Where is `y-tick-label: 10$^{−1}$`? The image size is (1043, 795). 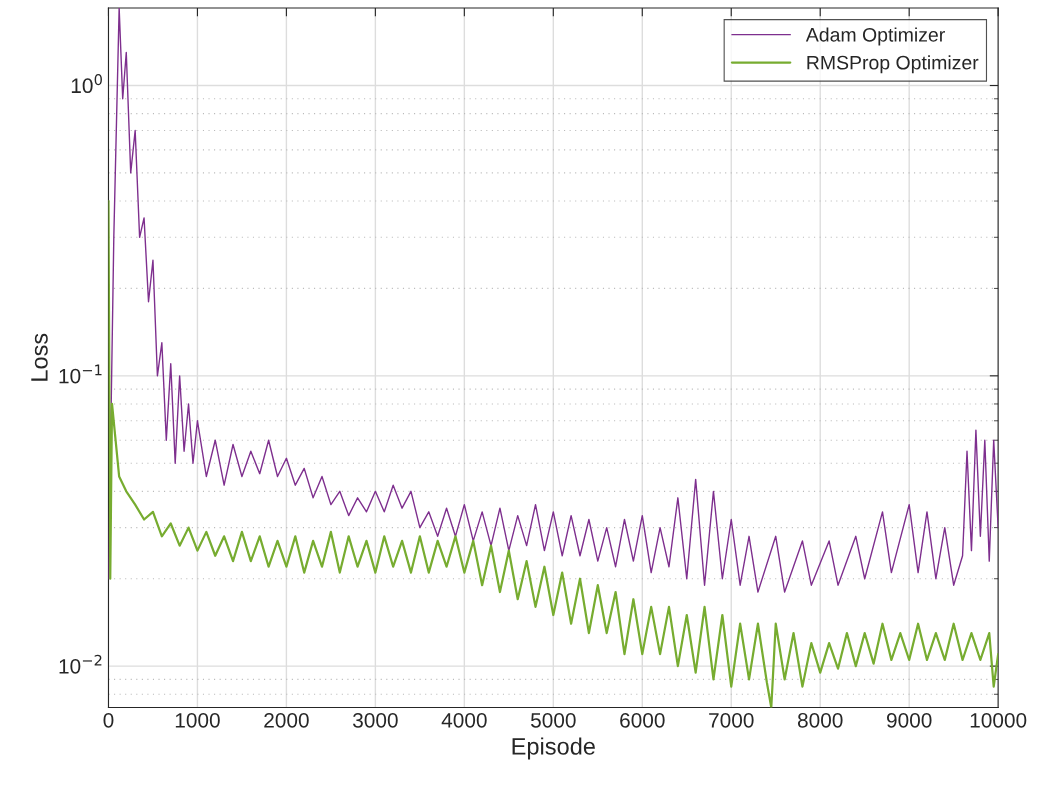
y-tick-label: 10$^{−1}$ is located at coordinates (80, 374).